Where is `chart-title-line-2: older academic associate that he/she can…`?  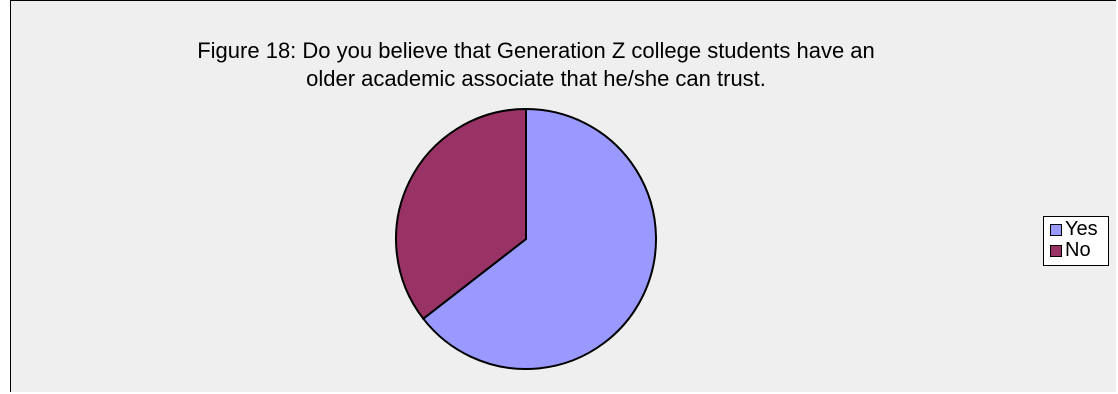 chart-title-line-2: older academic associate that he/she can… is located at coordinates (536, 78).